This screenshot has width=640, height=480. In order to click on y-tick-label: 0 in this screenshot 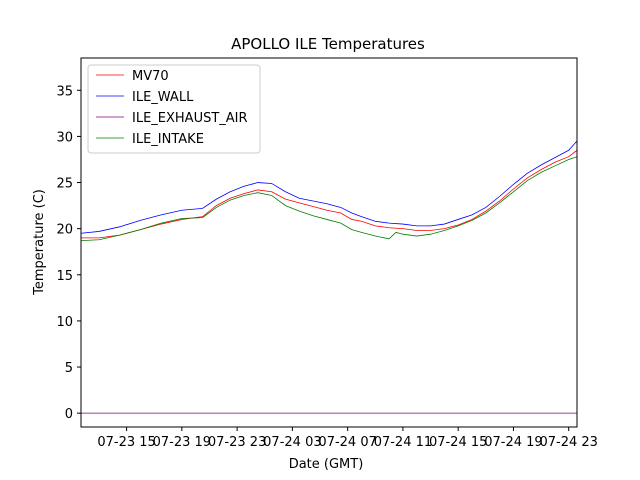, I will do `click(69, 414)`.